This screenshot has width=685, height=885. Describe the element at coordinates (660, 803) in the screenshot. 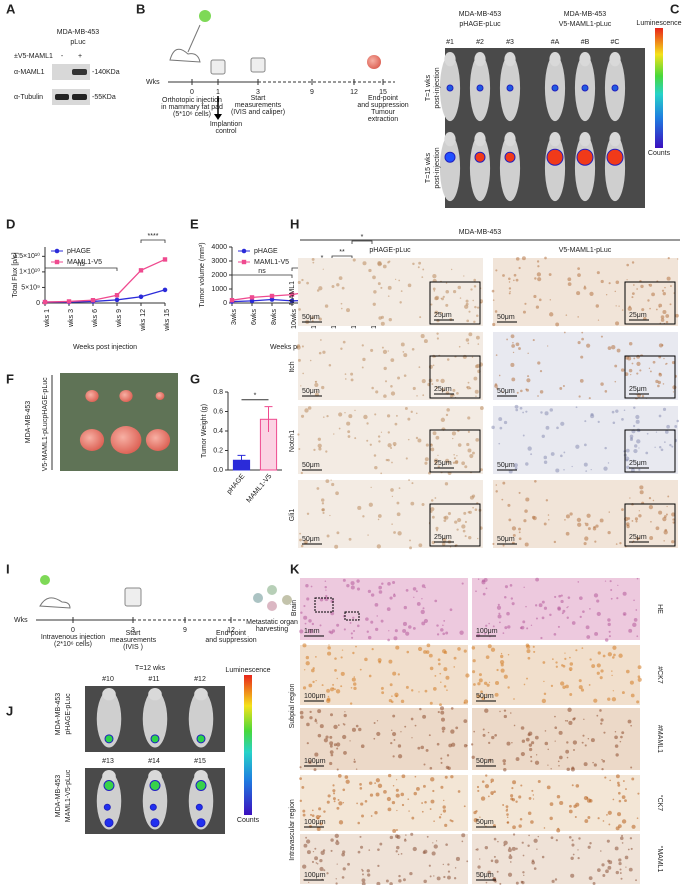

I see `label: °CK7` at that location.